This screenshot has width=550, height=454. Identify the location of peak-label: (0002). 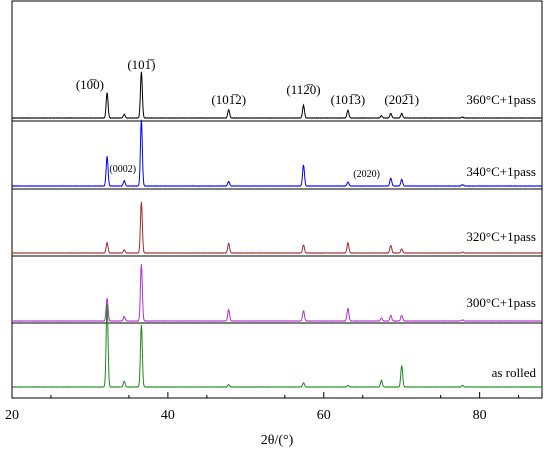
(122, 169).